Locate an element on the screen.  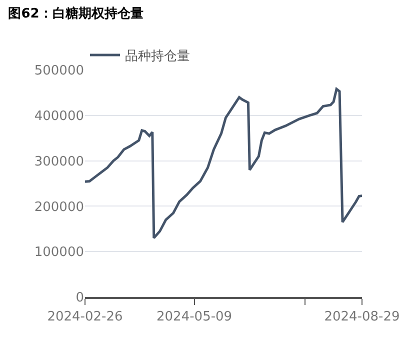
x-tick-label: 2024-02-26 is located at coordinates (85, 316).